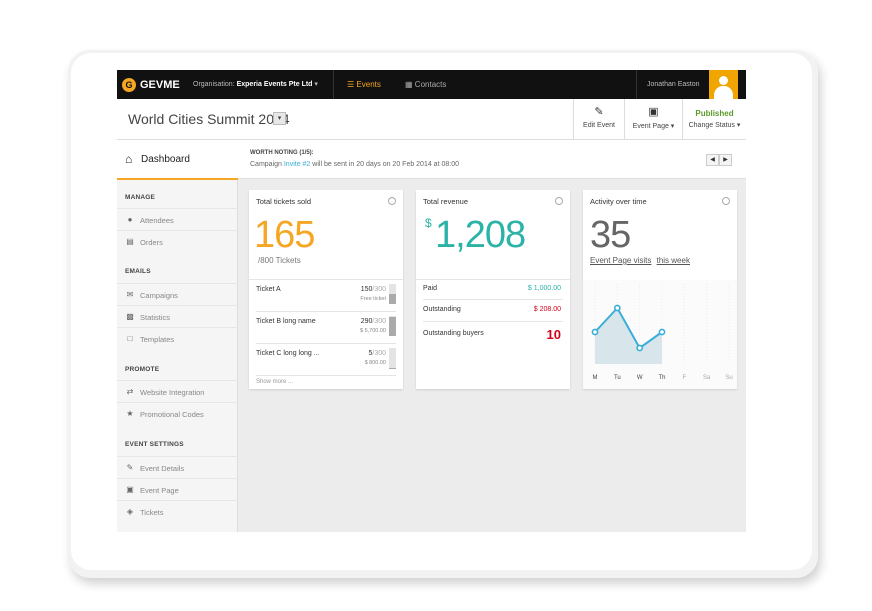 The width and height of the screenshot is (872, 611). What do you see at coordinates (177, 467) in the screenshot?
I see `sidebar-item-event-details: ✎ Event Details` at bounding box center [177, 467].